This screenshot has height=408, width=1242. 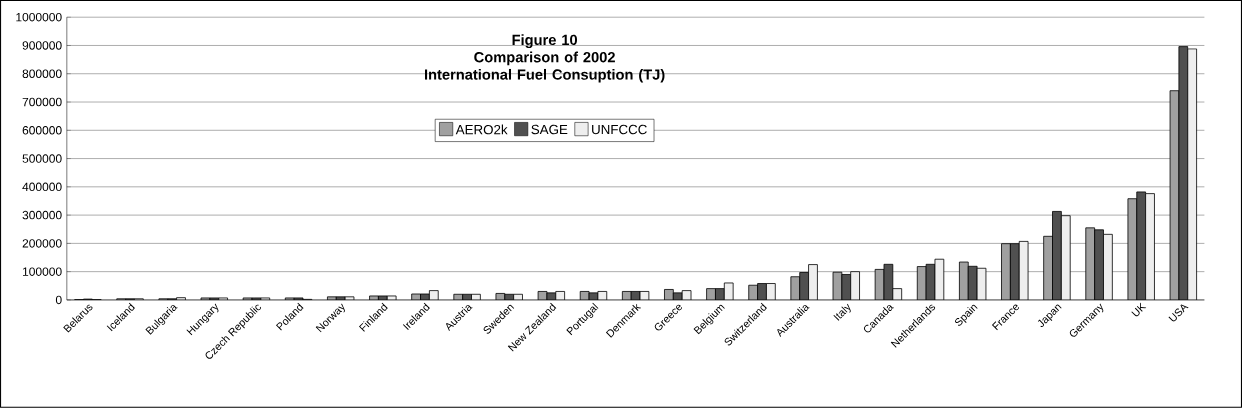 What do you see at coordinates (1139, 309) in the screenshot?
I see `x-tick-label: UK` at bounding box center [1139, 309].